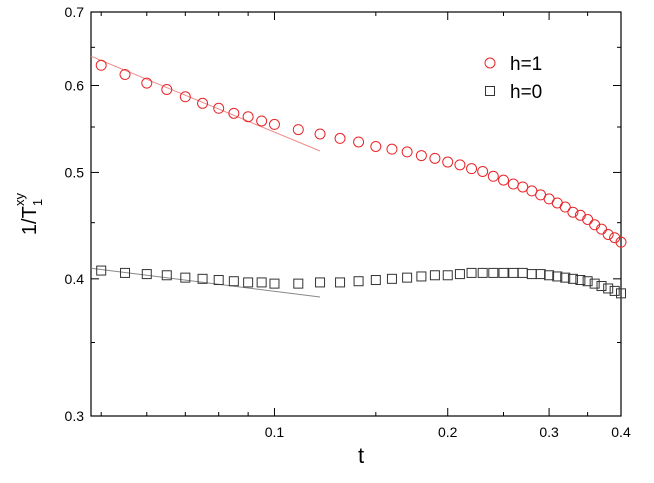 This screenshot has height=483, width=654. What do you see at coordinates (526, 92) in the screenshot?
I see `legend-label: h=0` at bounding box center [526, 92].